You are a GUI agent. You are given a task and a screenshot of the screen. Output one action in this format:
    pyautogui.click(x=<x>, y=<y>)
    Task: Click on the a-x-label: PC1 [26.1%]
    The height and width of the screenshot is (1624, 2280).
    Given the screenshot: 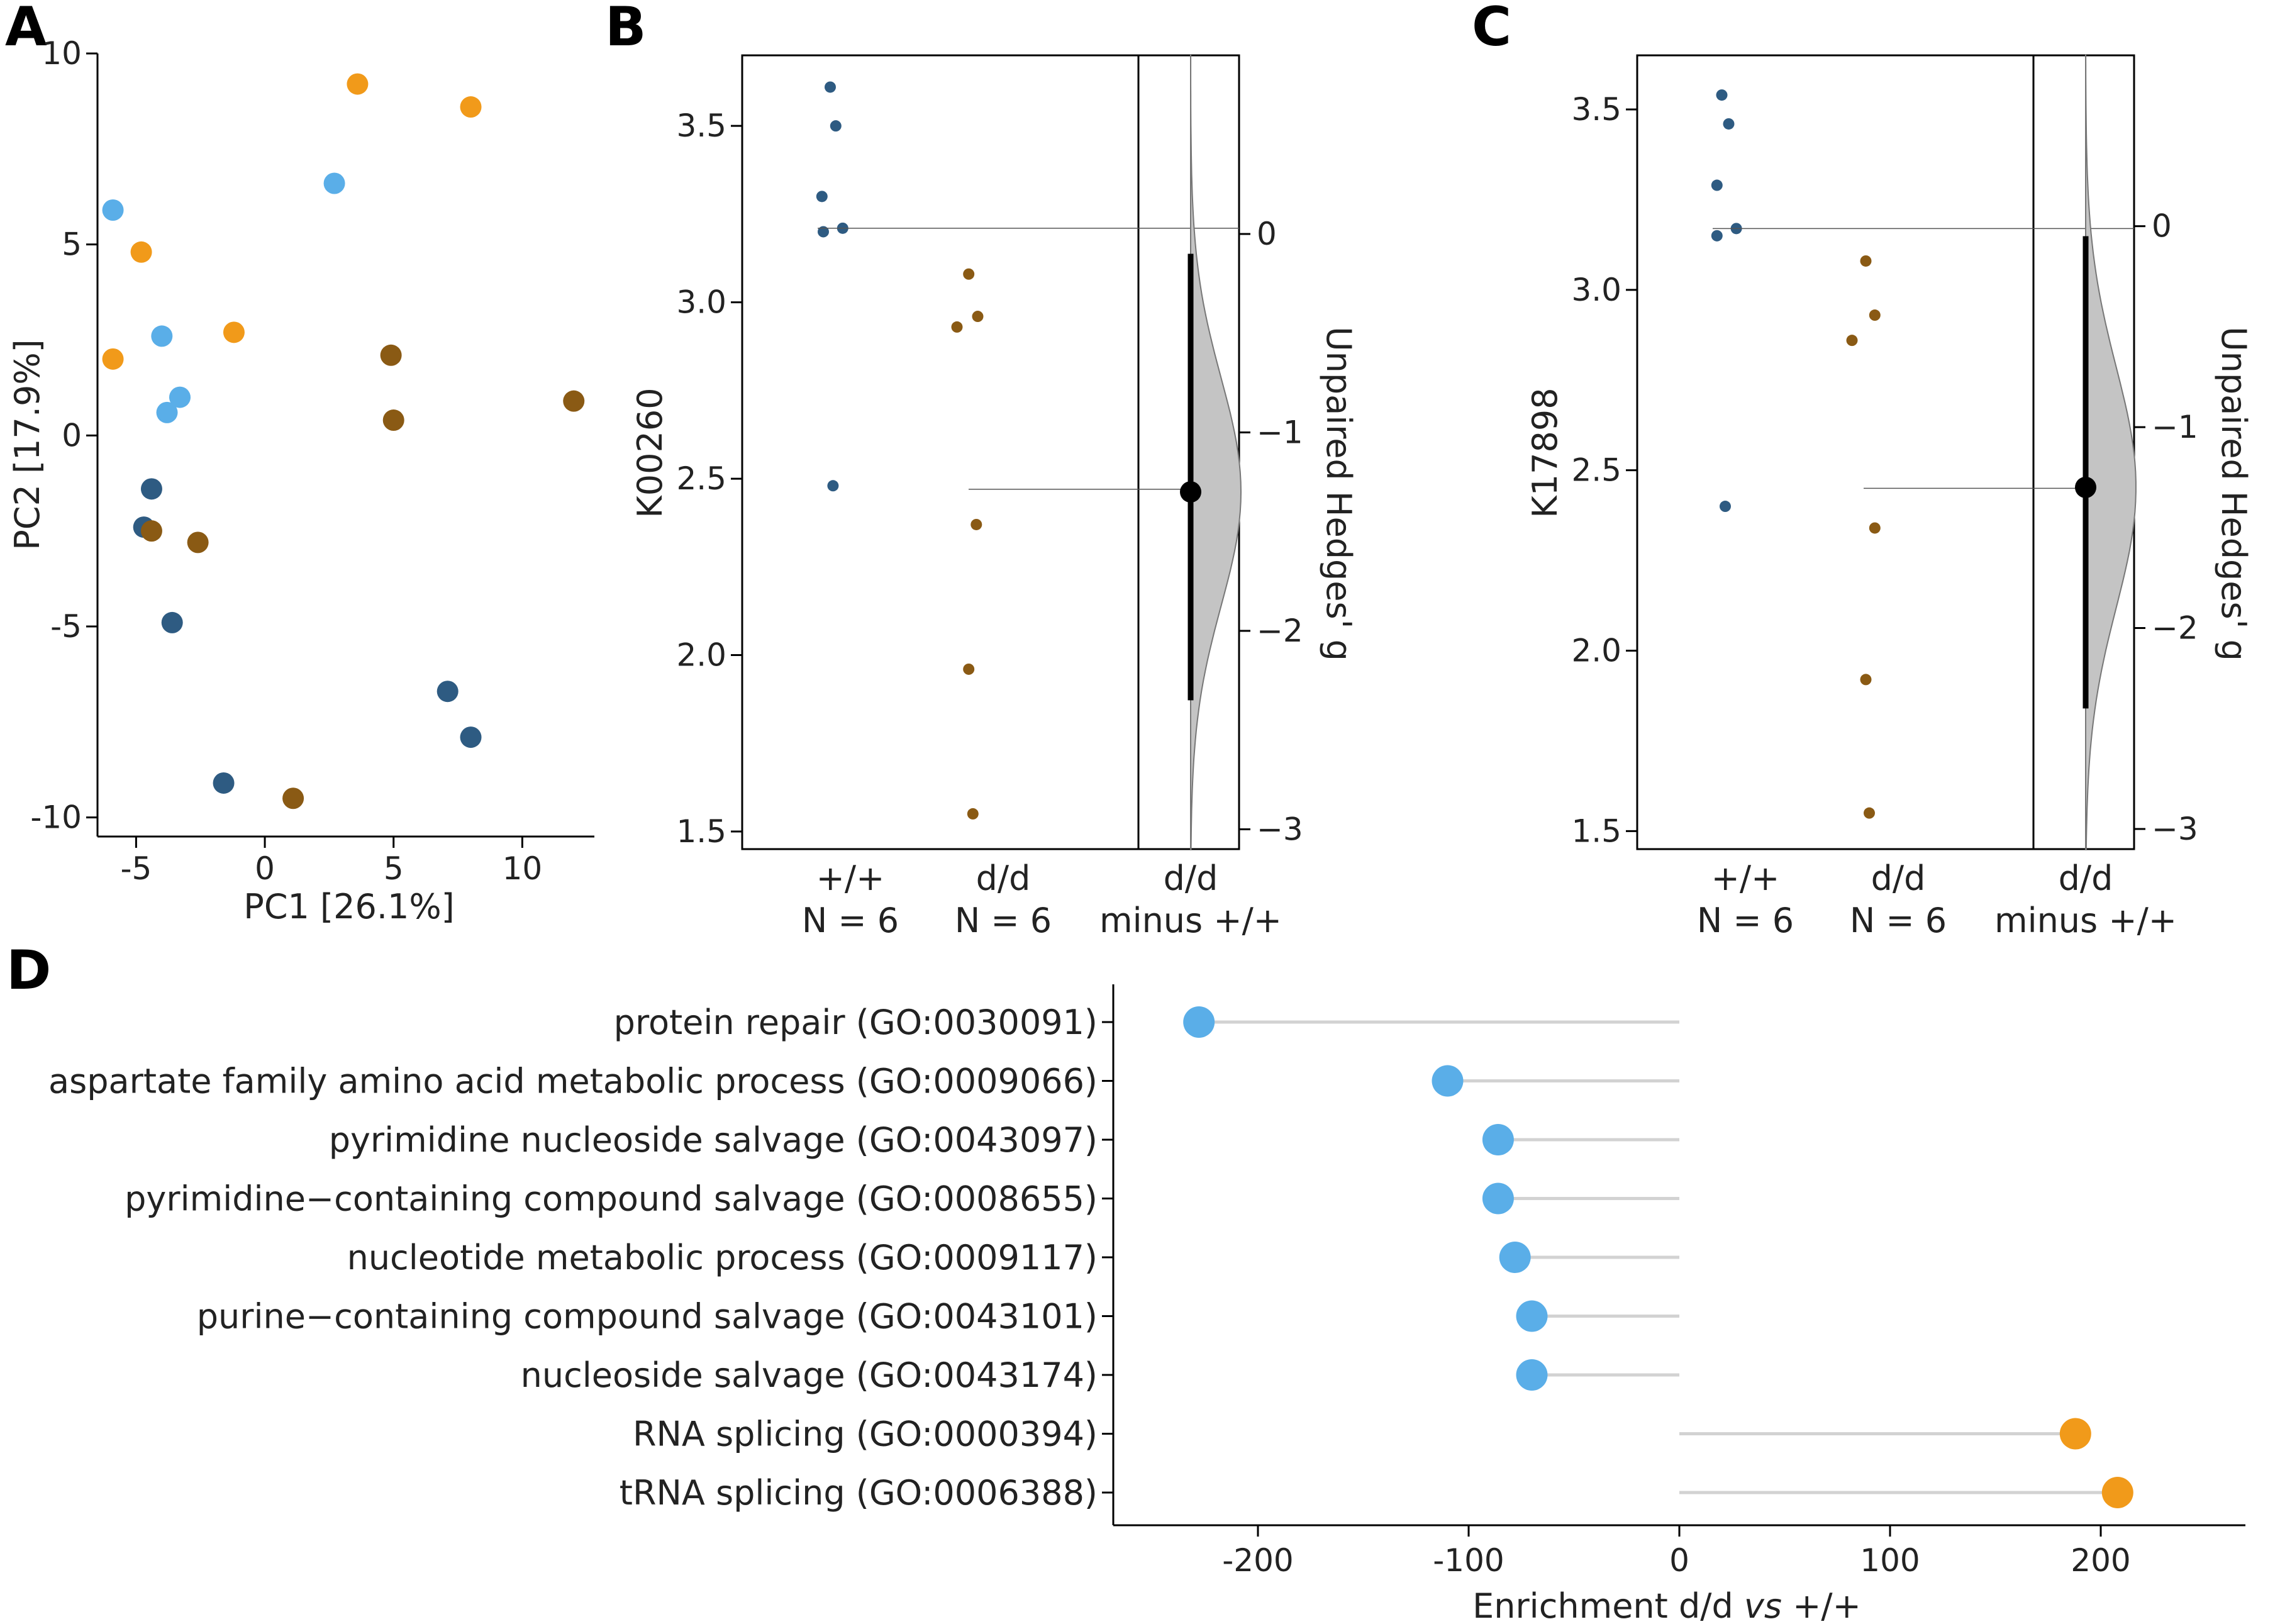 What is the action you would take?
    pyautogui.click(x=348, y=906)
    